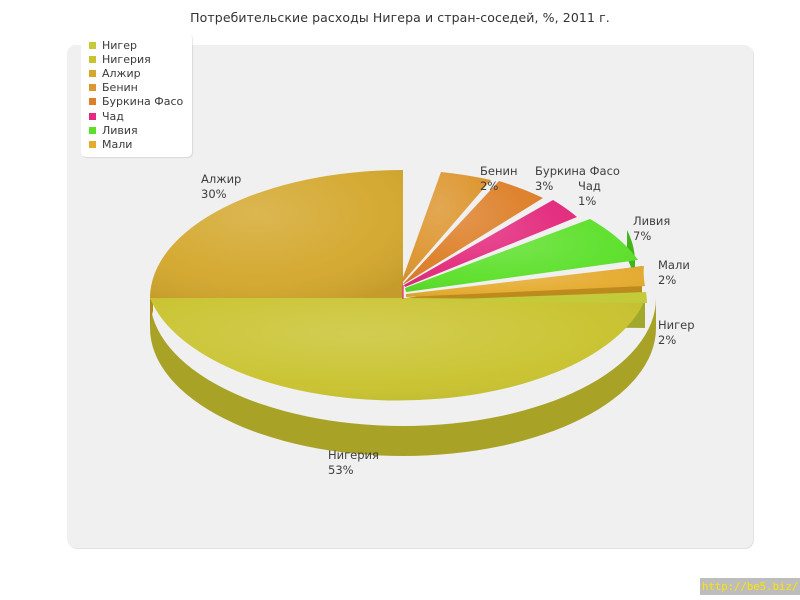 The image size is (800, 600). I want to click on slice-callout-benin-name: Бенин, so click(499, 171).